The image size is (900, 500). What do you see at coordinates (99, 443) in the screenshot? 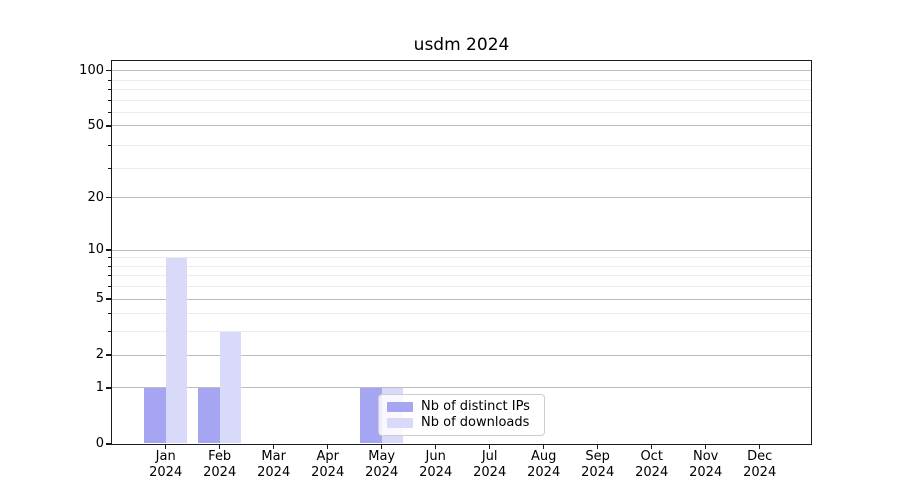
I see `y-axis-tick-label: 0` at bounding box center [99, 443].